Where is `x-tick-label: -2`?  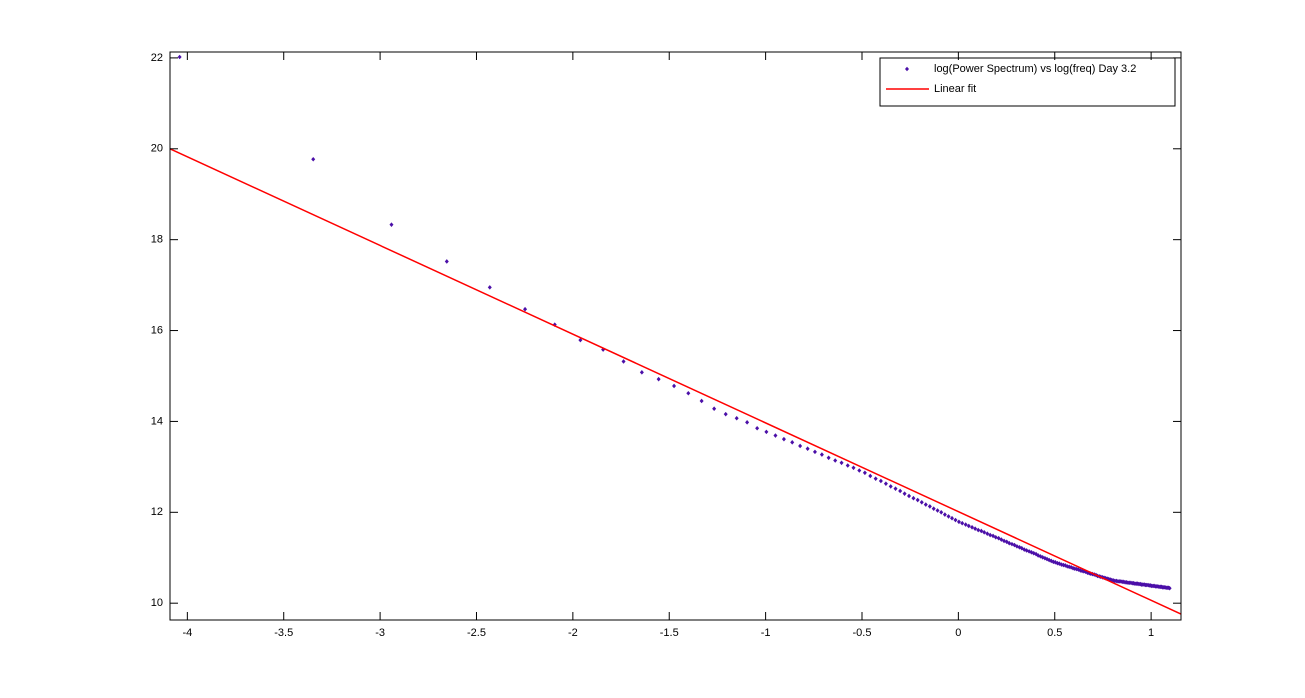 x-tick-label: -2 is located at coordinates (573, 633).